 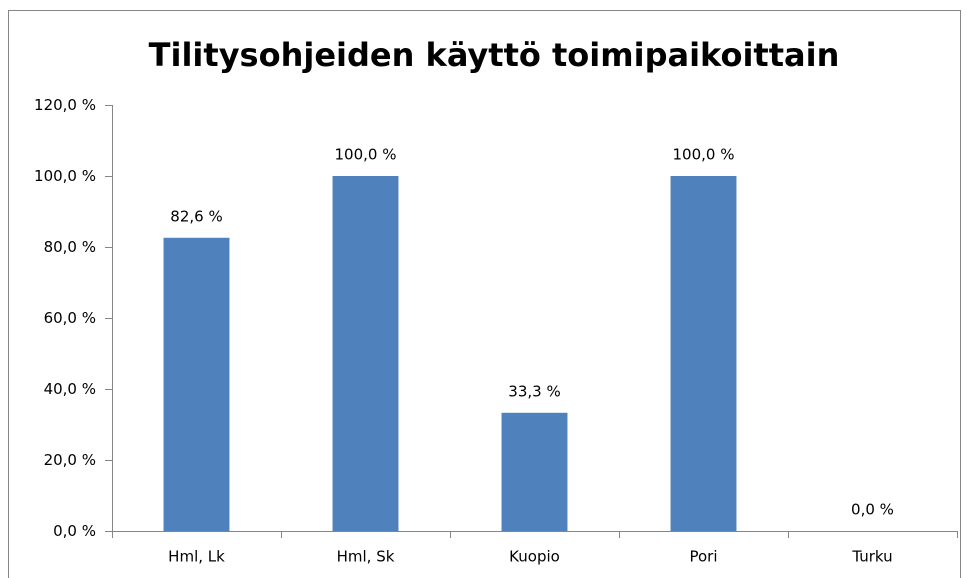 What do you see at coordinates (196, 216) in the screenshot?
I see `data-label: 82,6 %` at bounding box center [196, 216].